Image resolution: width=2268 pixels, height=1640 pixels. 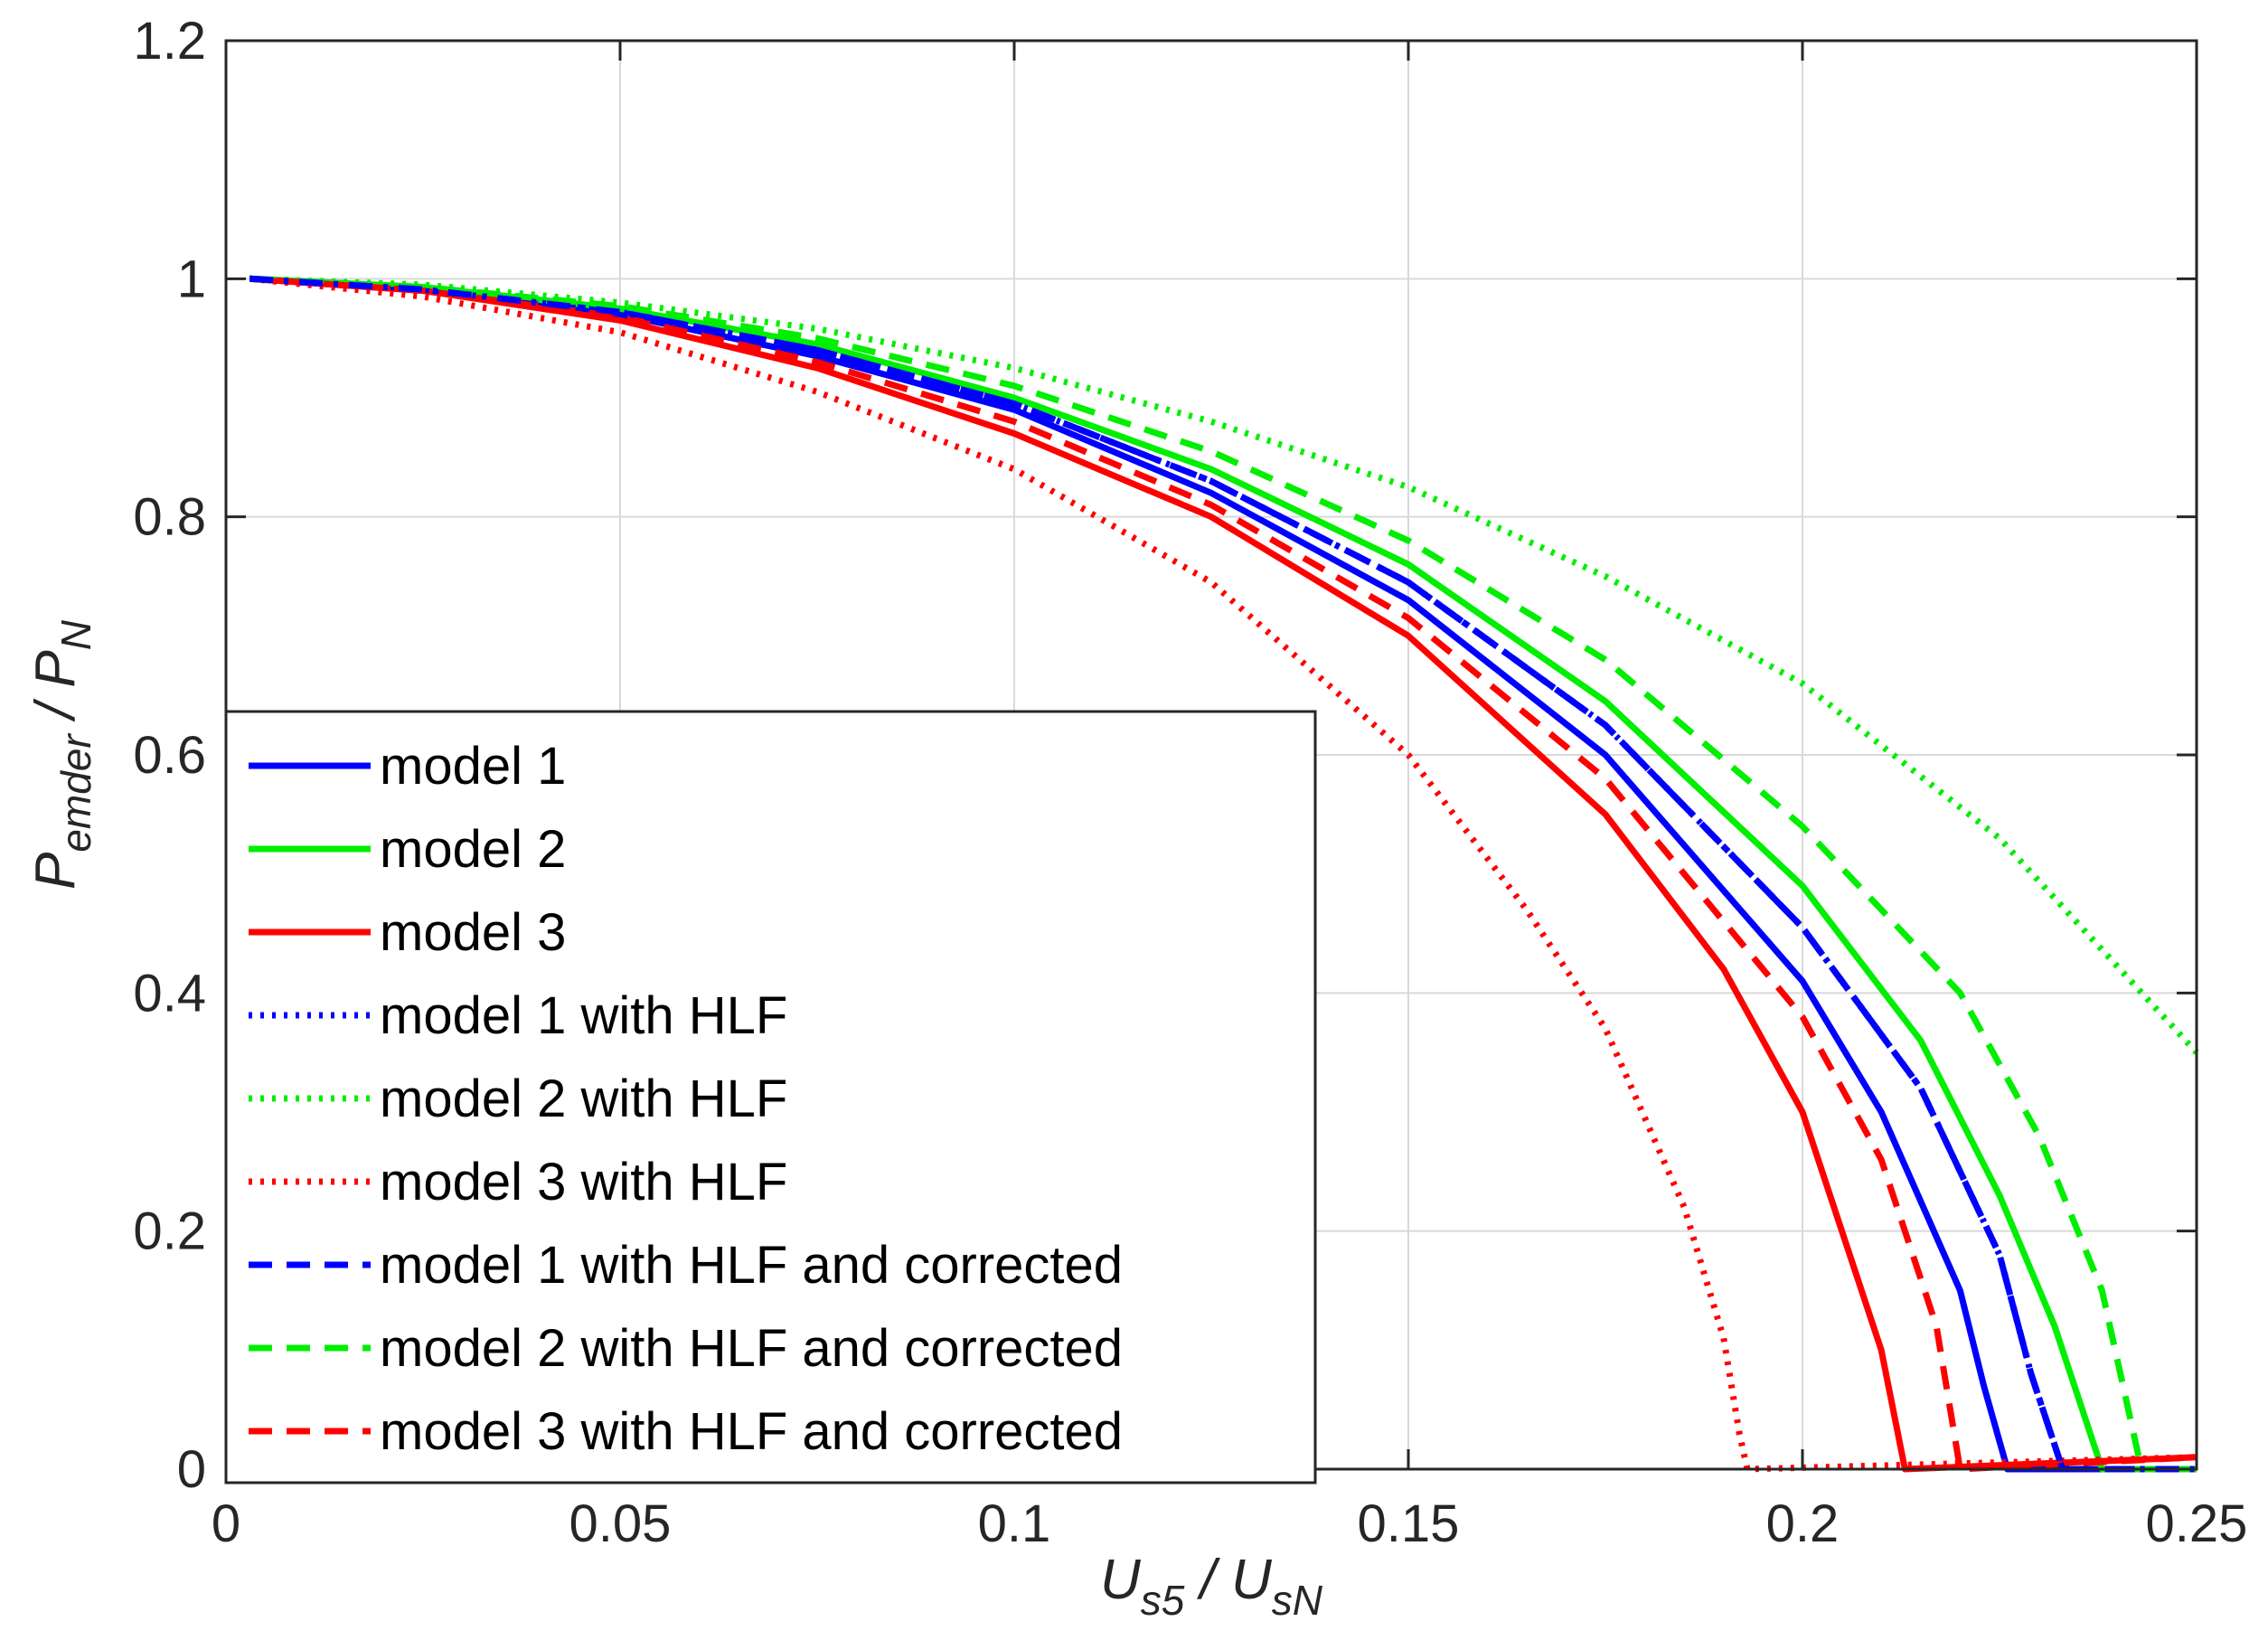 What do you see at coordinates (75, 793) in the screenshot?
I see `y-axis-label-sub1: emder` at bounding box center [75, 793].